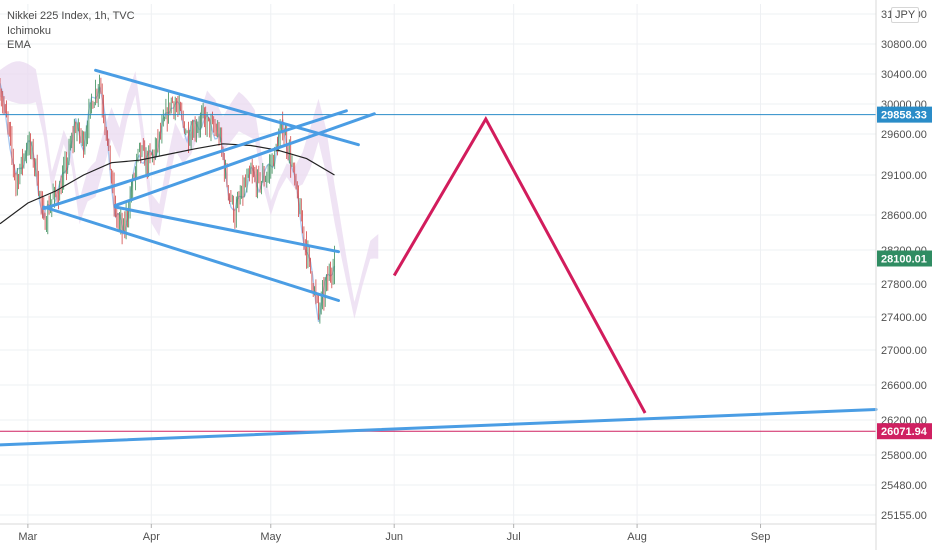 The image size is (932, 550). I want to click on y-tick-label: 30800.00, so click(904, 45).